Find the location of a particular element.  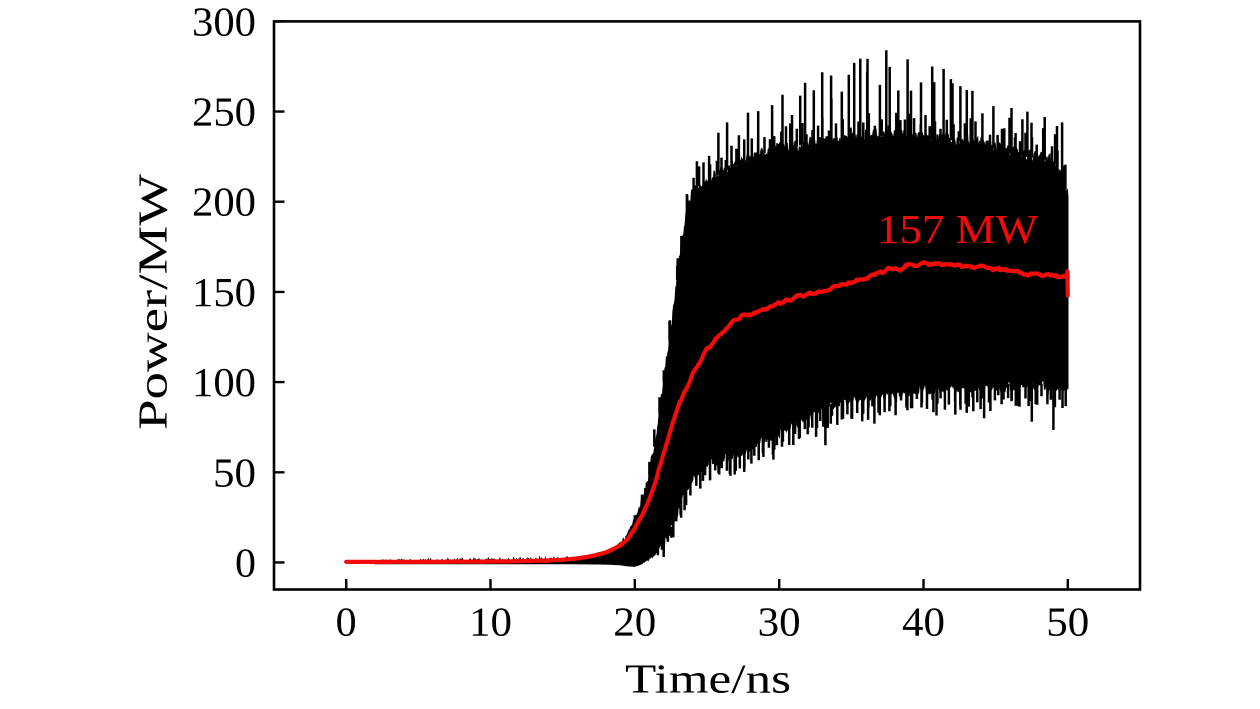

svg-text: 157 MW is located at coordinates (957, 229).